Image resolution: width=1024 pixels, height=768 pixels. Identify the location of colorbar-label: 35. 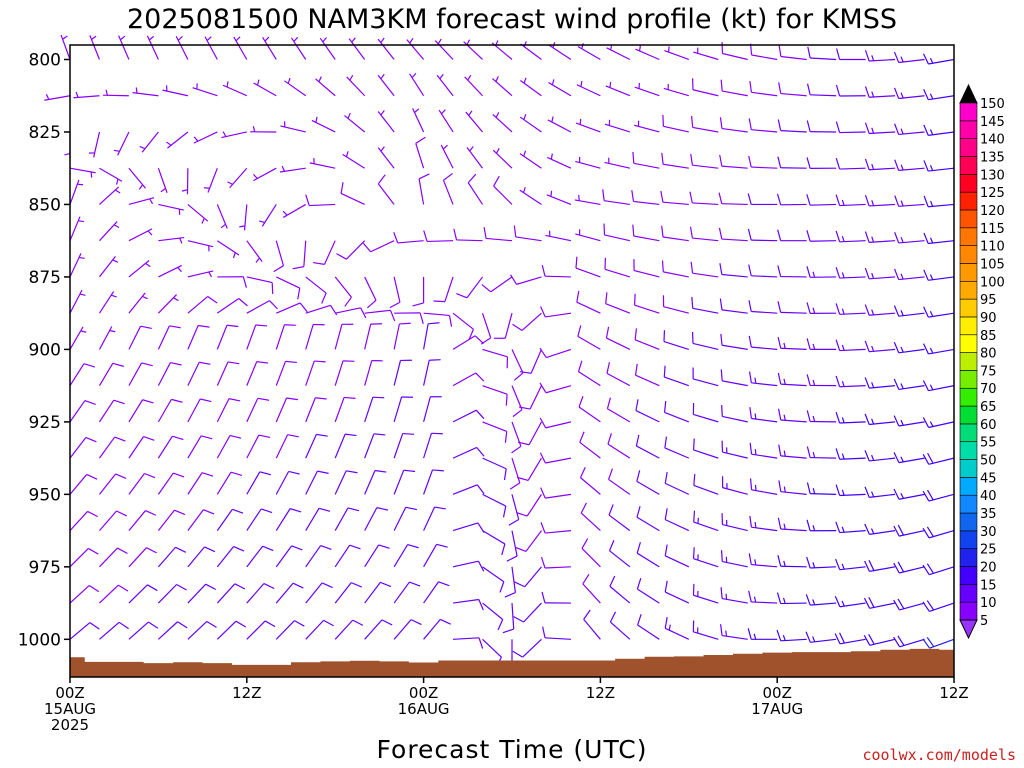
(988, 514).